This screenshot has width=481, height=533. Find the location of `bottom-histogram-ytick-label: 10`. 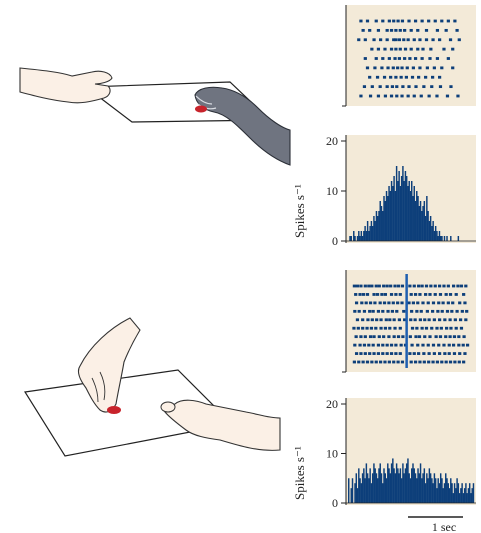

bottom-histogram-ytick-label: 10 is located at coordinates (332, 454).